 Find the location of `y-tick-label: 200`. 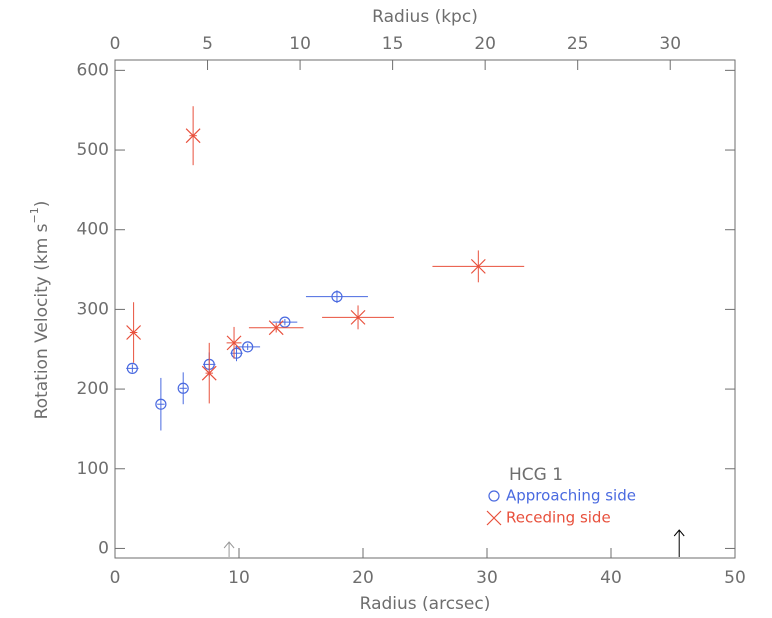

y-tick-label: 200 is located at coordinates (93, 389).